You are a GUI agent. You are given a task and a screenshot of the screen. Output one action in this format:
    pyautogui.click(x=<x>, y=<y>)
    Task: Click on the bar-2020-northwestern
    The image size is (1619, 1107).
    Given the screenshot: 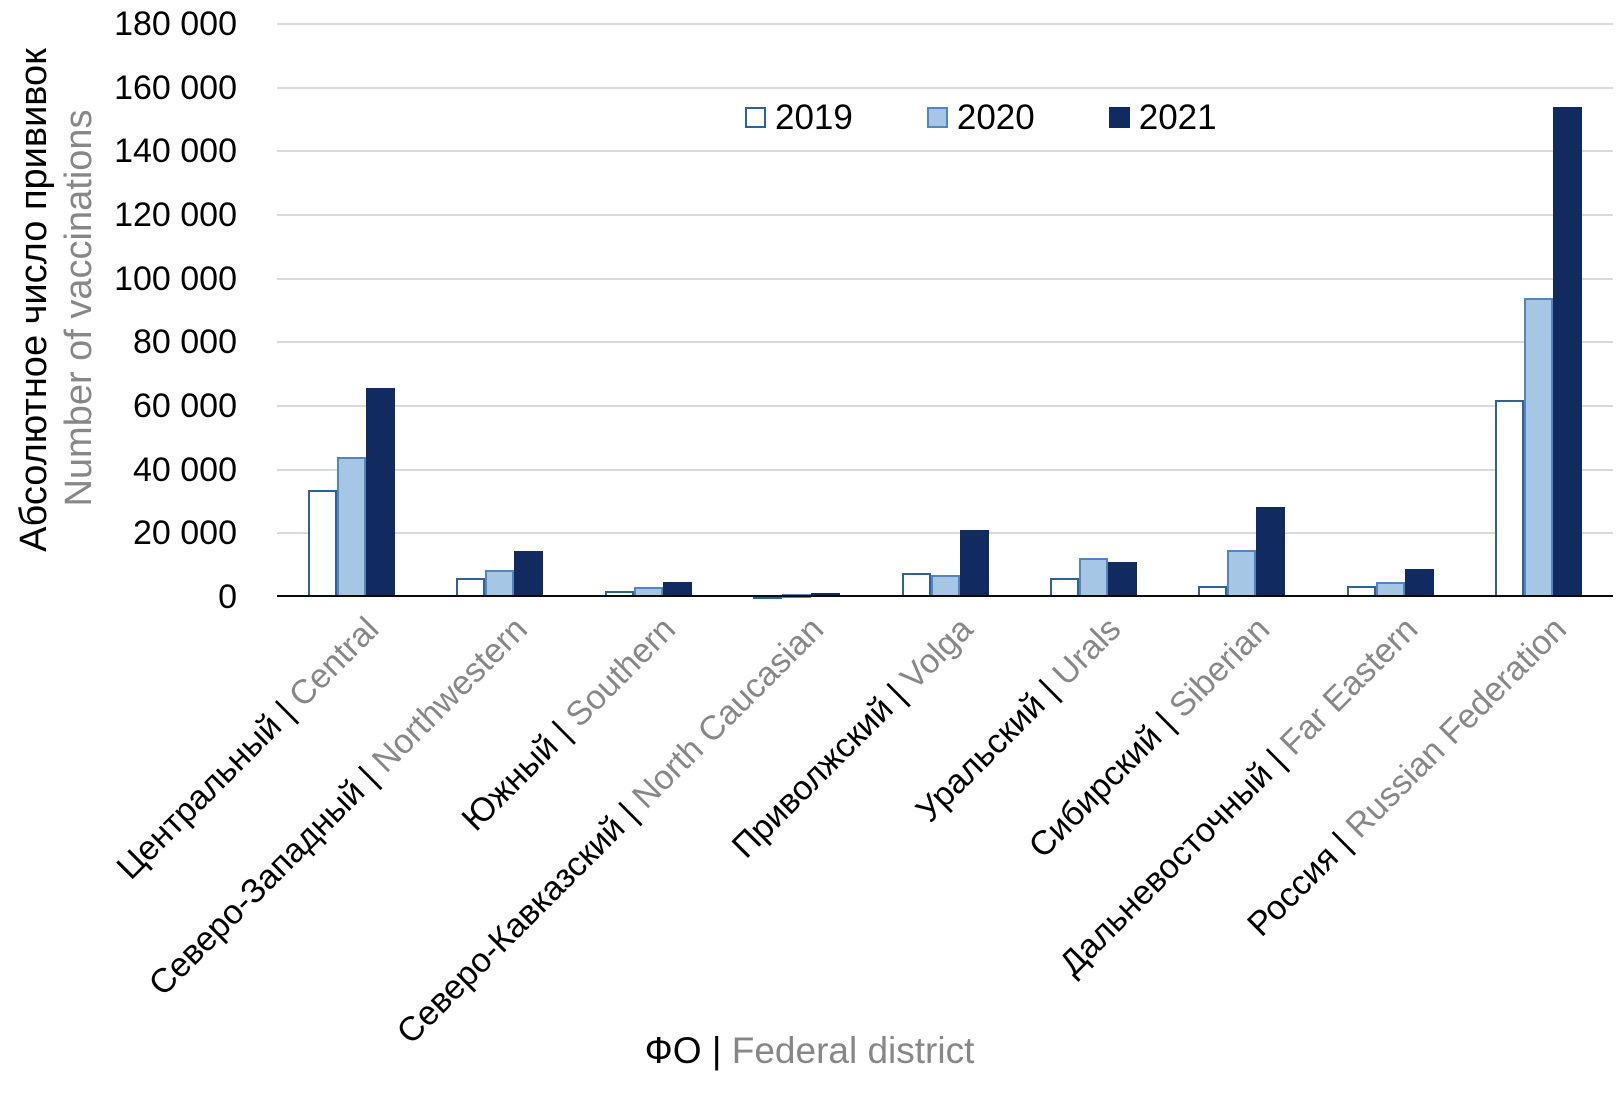 What is the action you would take?
    pyautogui.click(x=500, y=583)
    